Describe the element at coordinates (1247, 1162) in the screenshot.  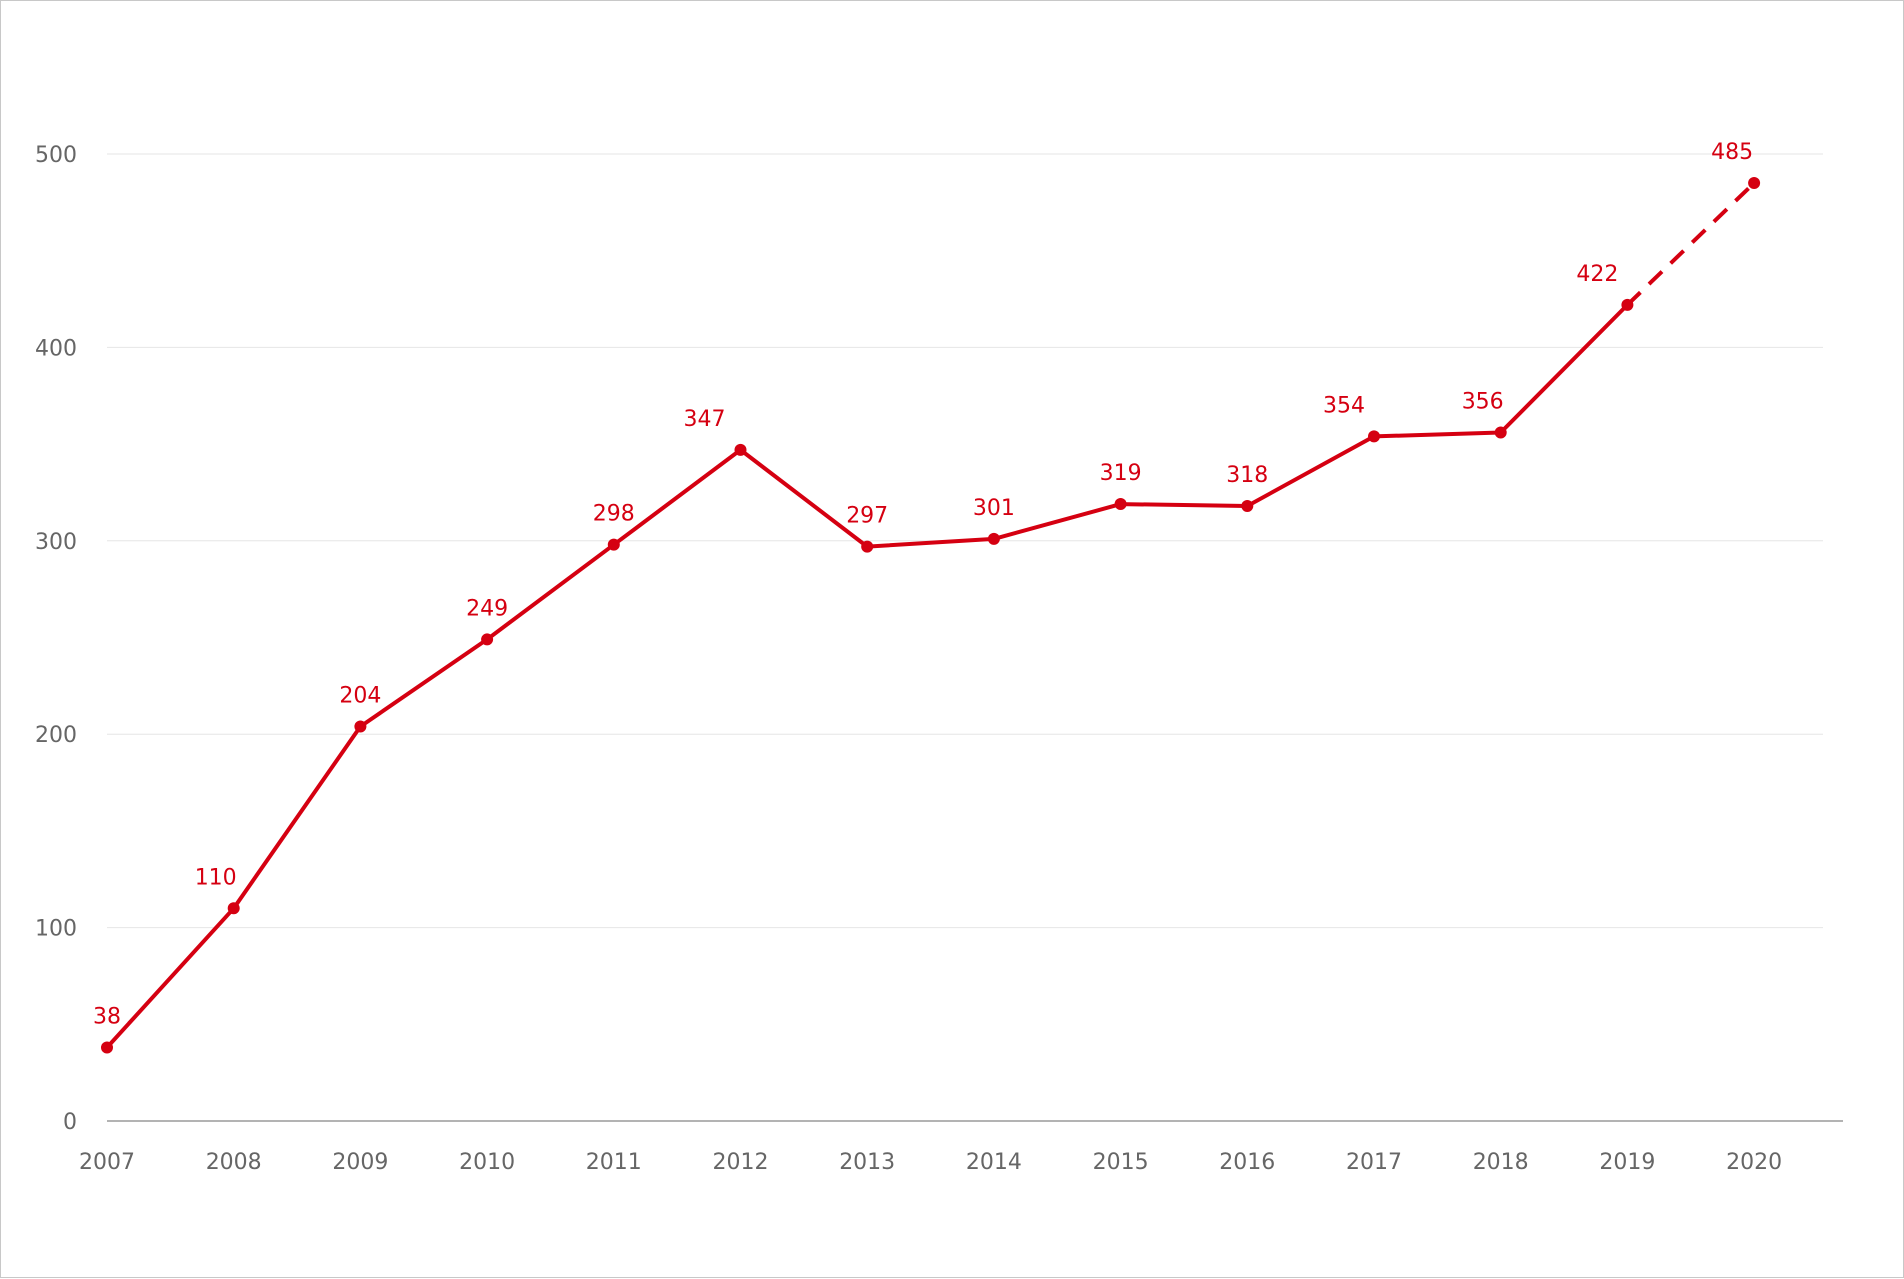
I see `x-tick-label-2016: 2016` at that location.